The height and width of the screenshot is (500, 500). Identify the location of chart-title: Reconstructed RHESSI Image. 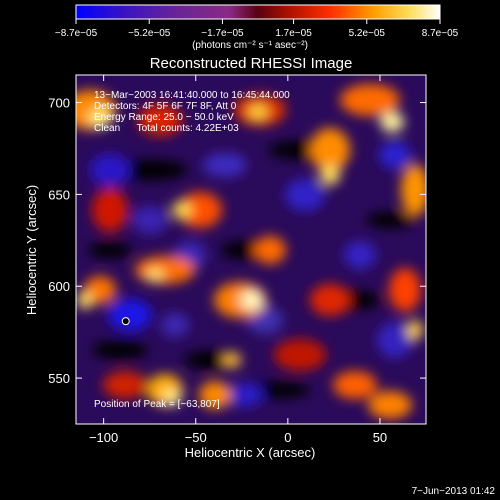
(251, 63).